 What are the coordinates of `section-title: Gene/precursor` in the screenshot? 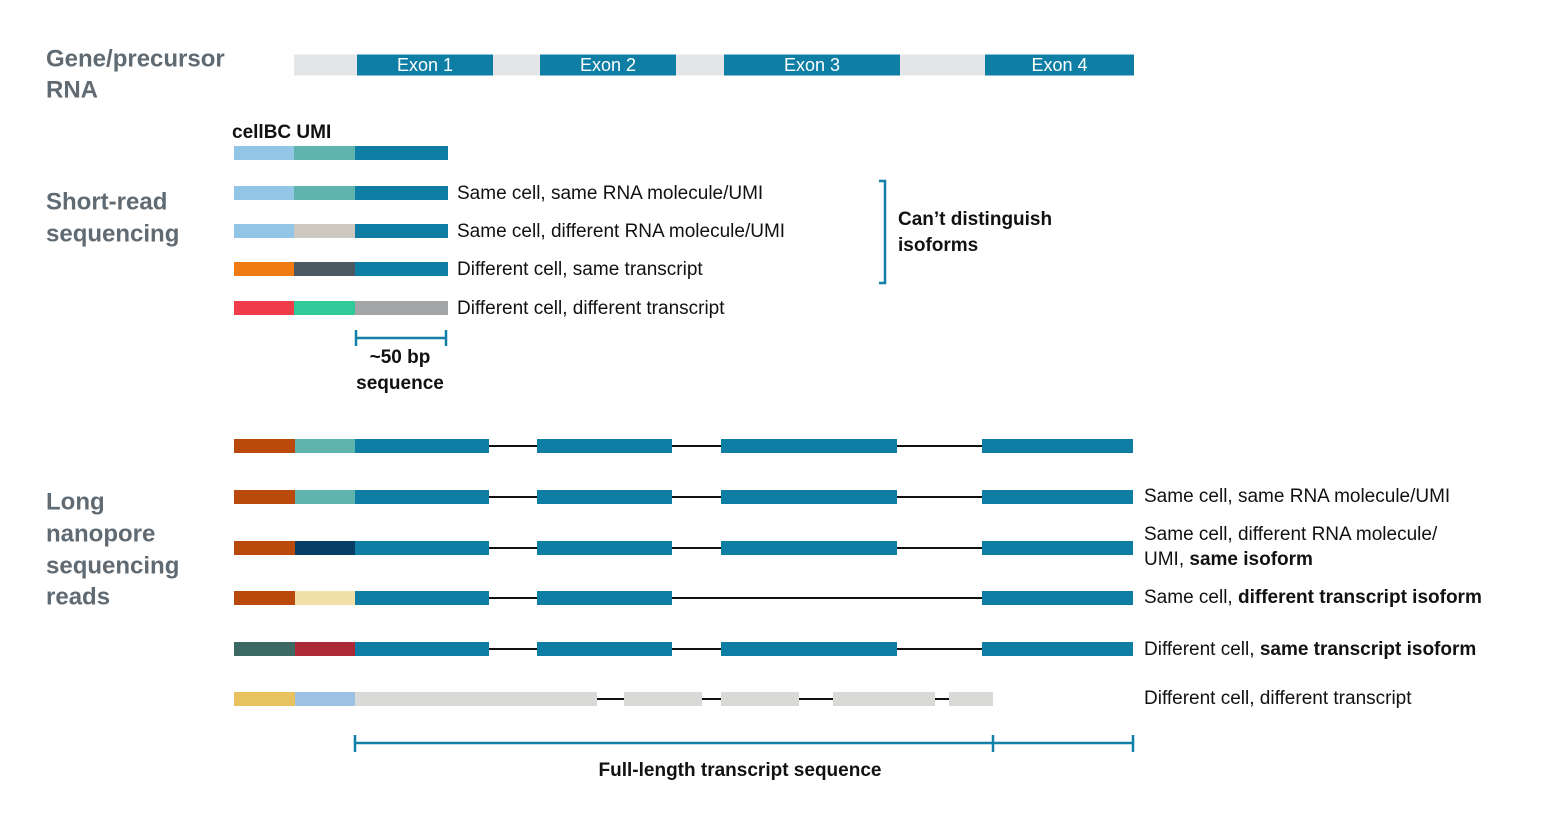 It's located at (135, 58).